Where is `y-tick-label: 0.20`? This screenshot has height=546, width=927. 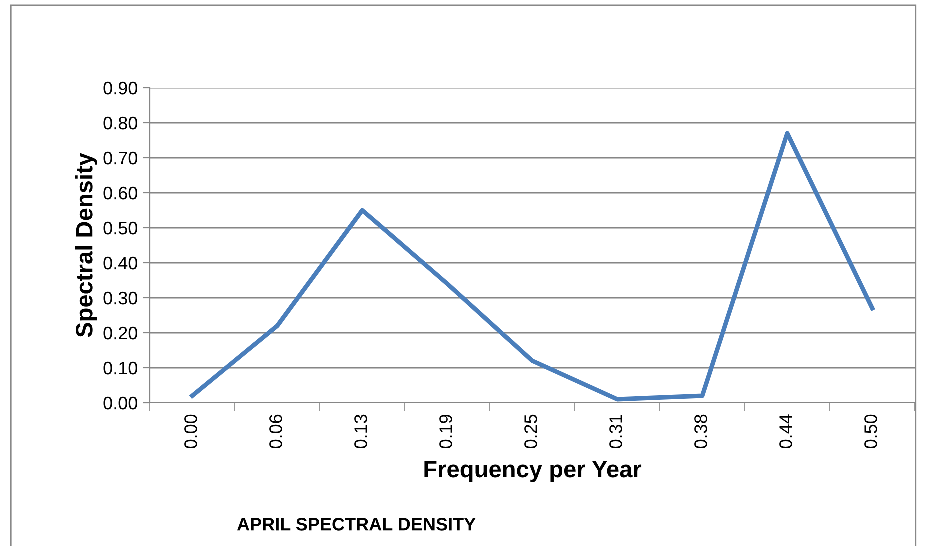
y-tick-label: 0.20 is located at coordinates (121, 333).